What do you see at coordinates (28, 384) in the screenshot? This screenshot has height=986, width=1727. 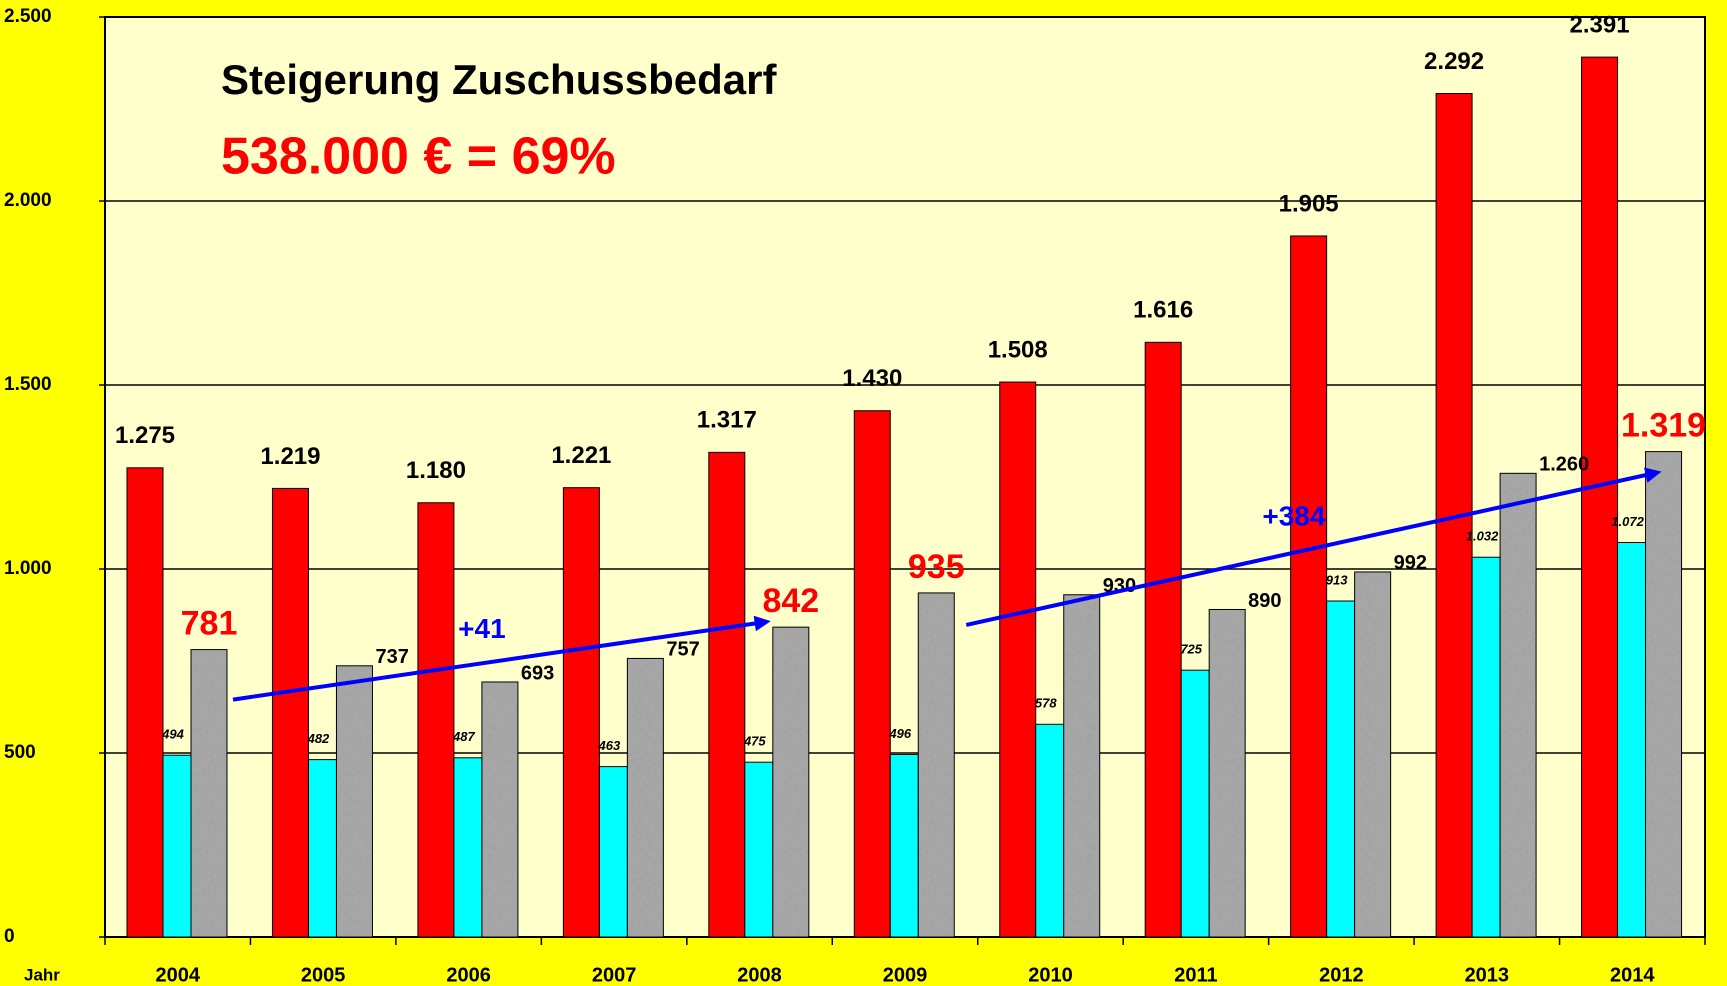 I see `y-tick-label: 1.500` at bounding box center [28, 384].